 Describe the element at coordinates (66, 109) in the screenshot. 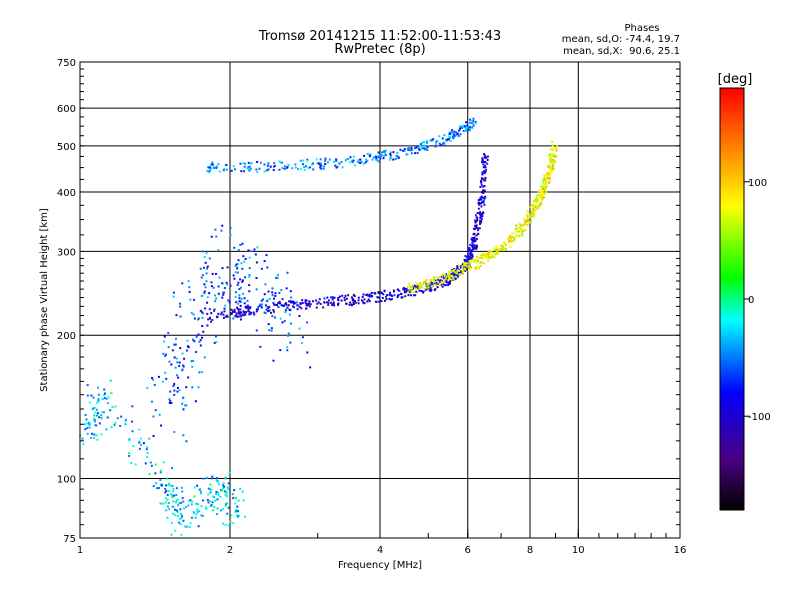

I see `y-tick-label: 600` at that location.